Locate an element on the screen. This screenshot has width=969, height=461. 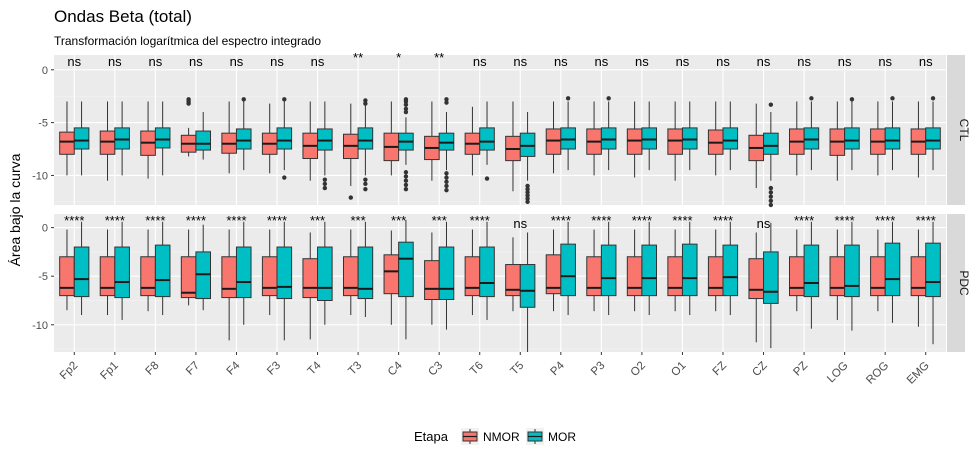
significance-label: ** is located at coordinates (358, 57).